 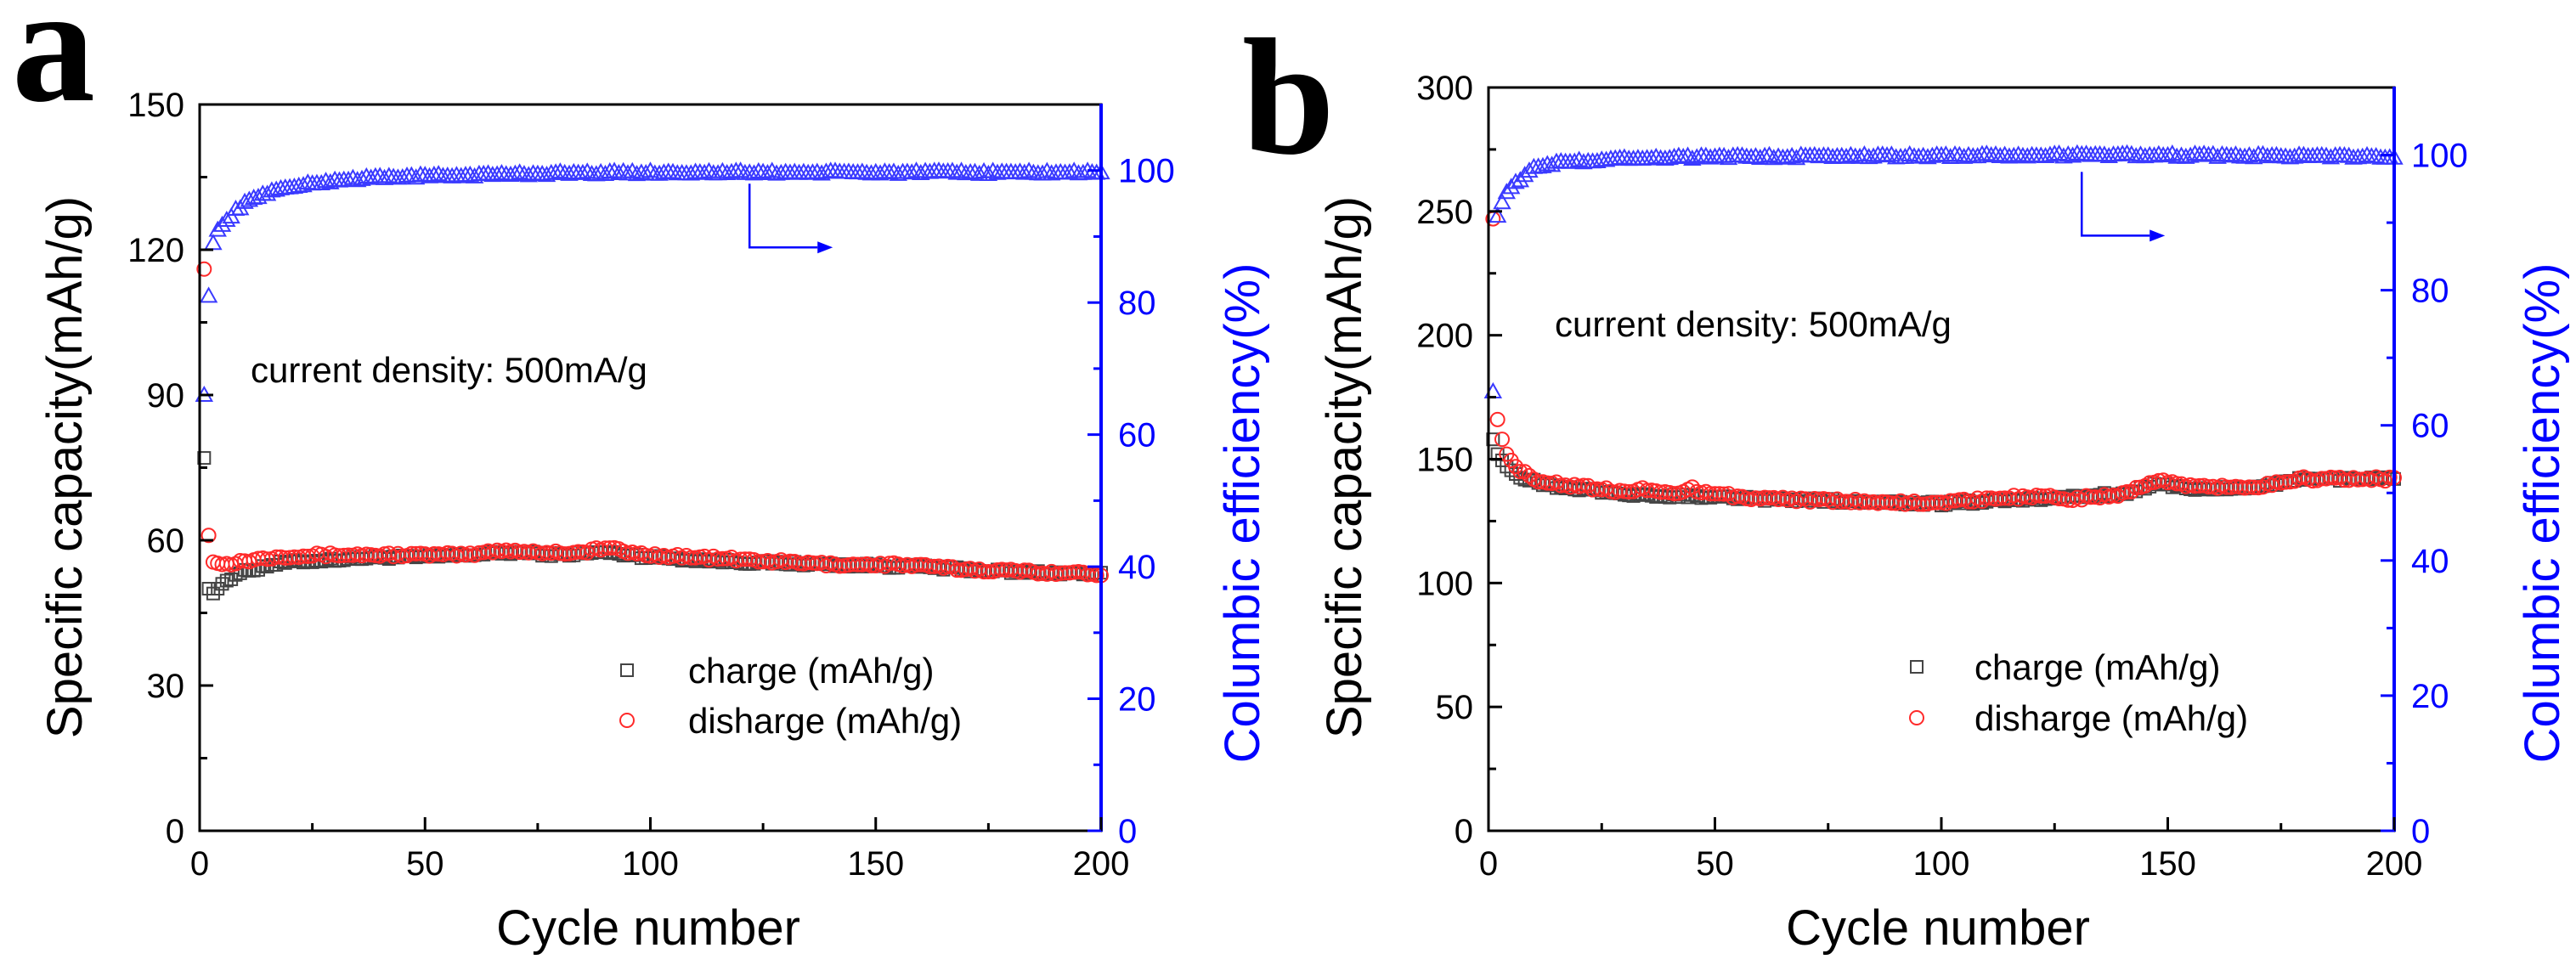 What do you see at coordinates (2097, 667) in the screenshot?
I see `panel-b-legend-charge: charge (mAh/g)` at bounding box center [2097, 667].